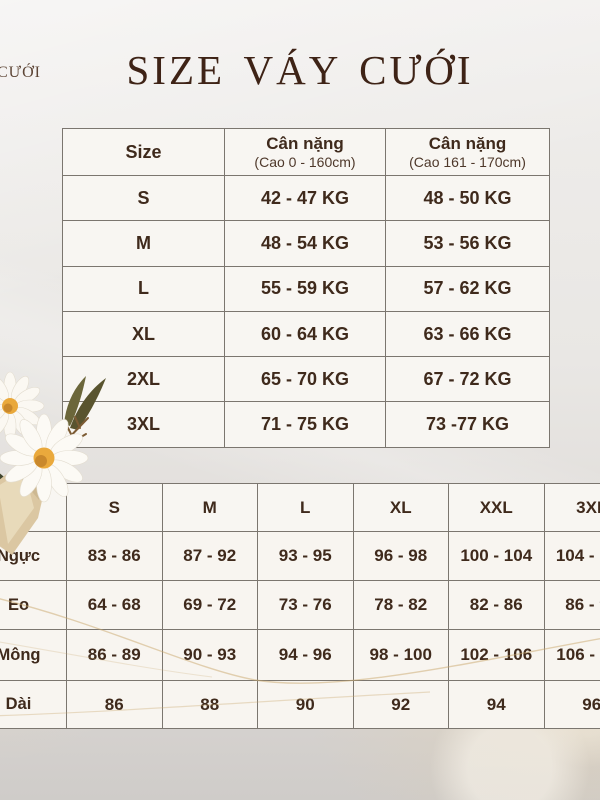 This screenshot has height=800, width=600. Describe the element at coordinates (300, 70) in the screenshot. I see `page-title: SIZE VÁY CƯỚI` at that location.